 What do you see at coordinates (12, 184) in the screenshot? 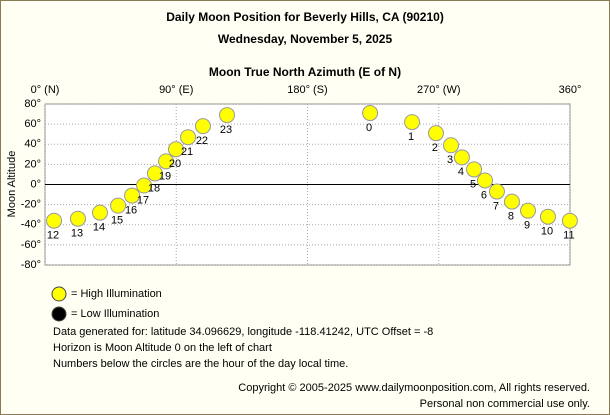
I see `y-axis-label: Moon Altitude` at bounding box center [12, 184].